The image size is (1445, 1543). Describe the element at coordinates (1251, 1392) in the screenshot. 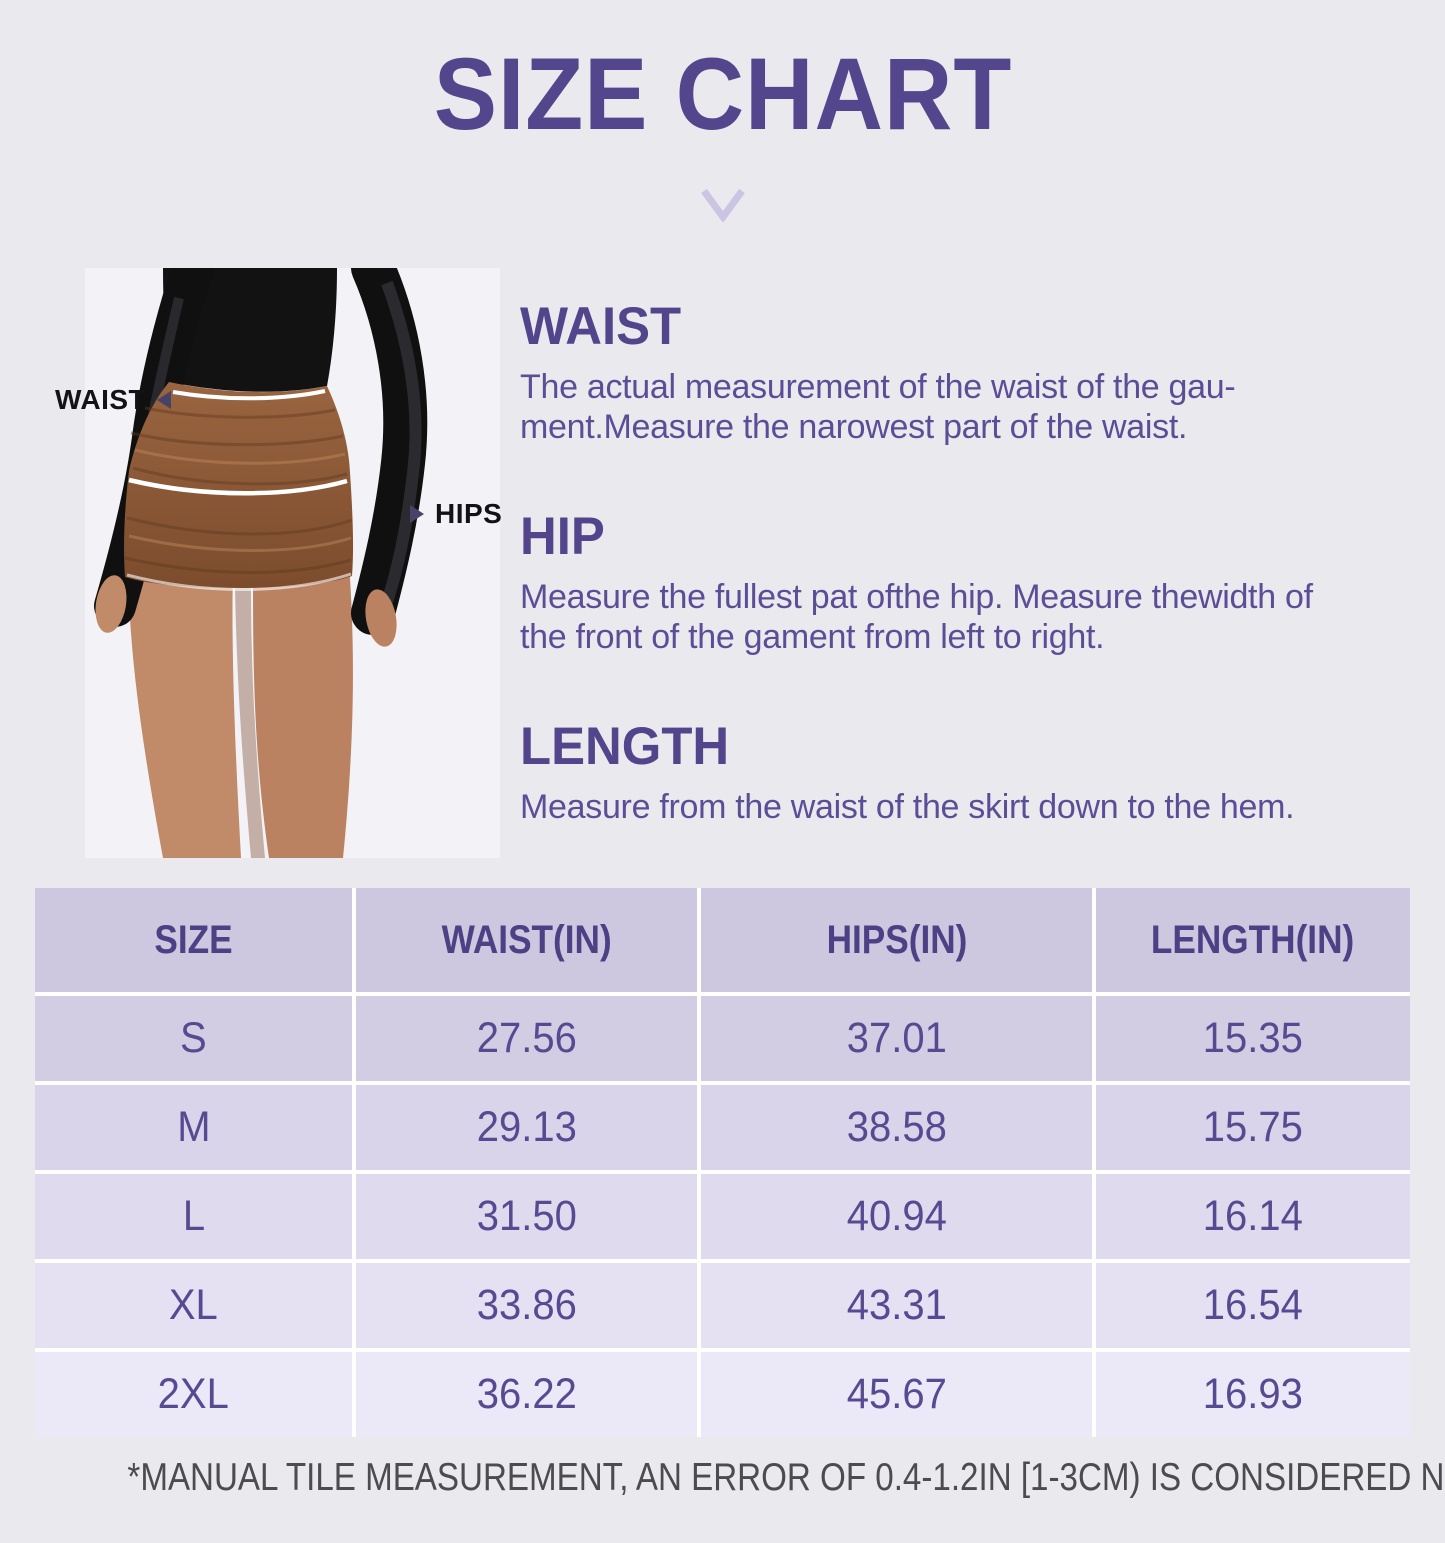

I see `cell-length: 16.93` at that location.